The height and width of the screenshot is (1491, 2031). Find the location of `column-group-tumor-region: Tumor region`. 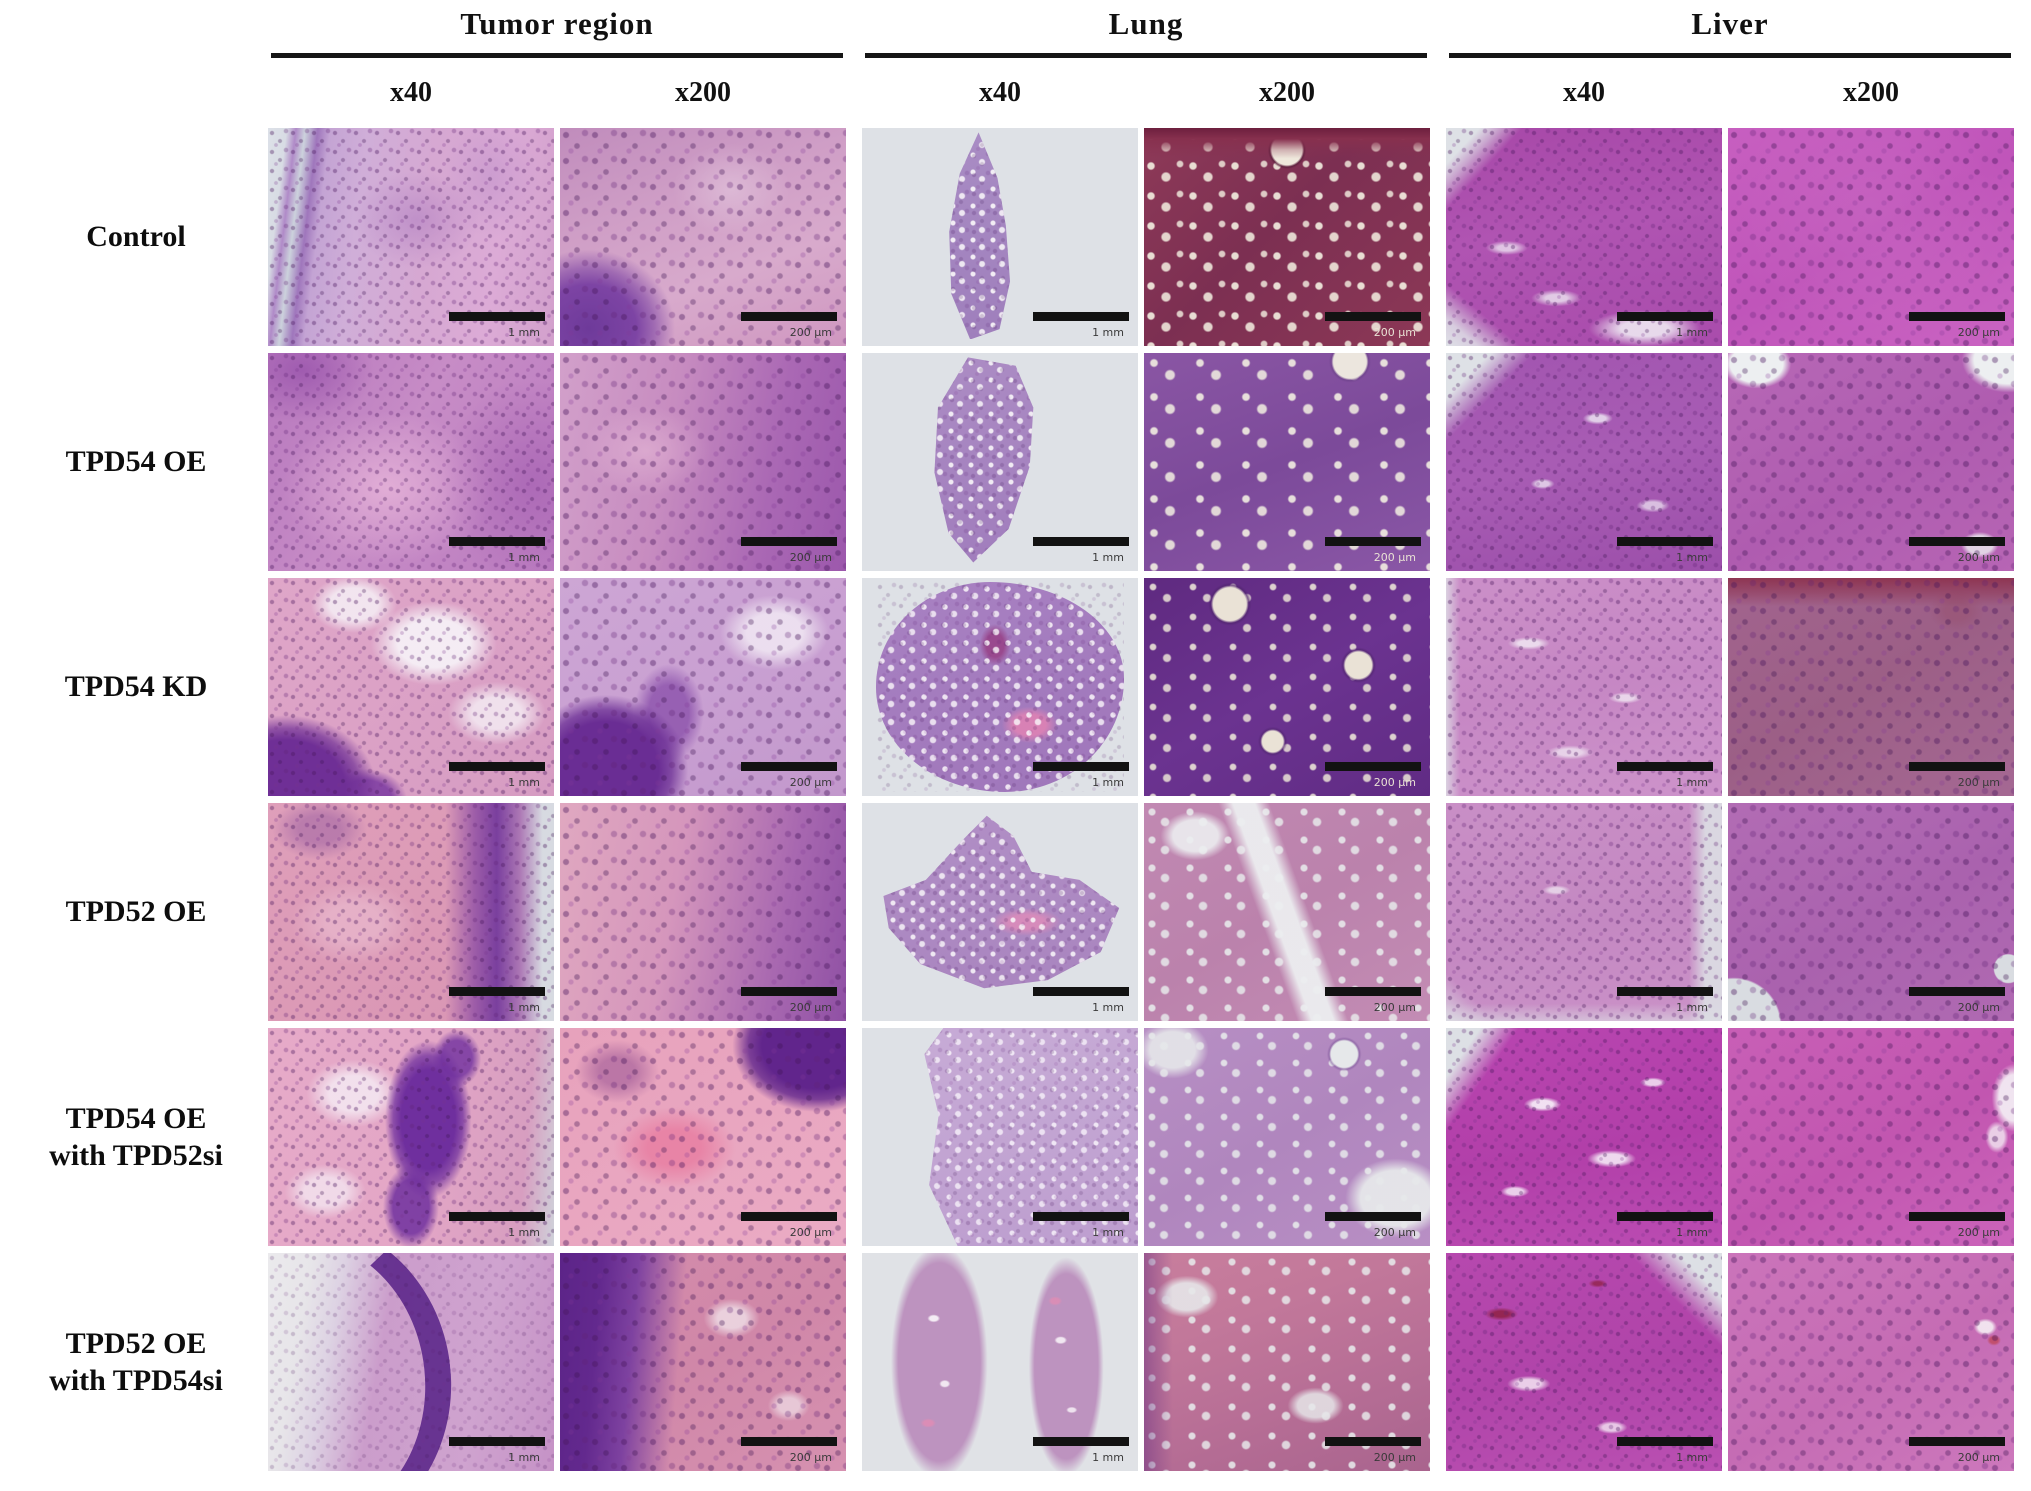

column-group-tumor-region: Tumor region is located at coordinates (557, 32).